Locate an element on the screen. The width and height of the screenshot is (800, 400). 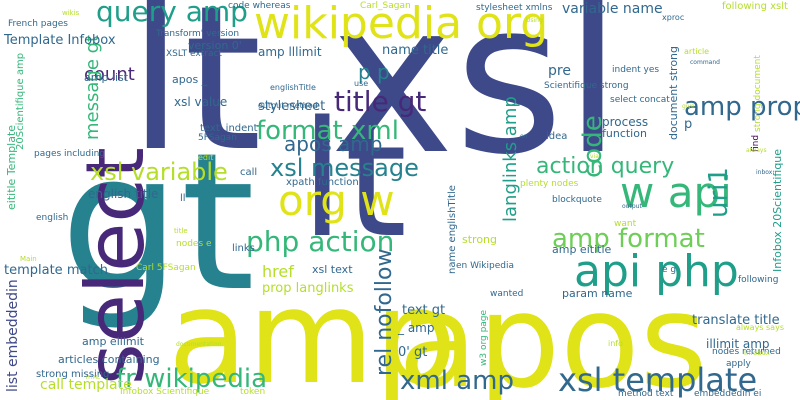
word-param-name: param name is located at coordinates (597, 293).